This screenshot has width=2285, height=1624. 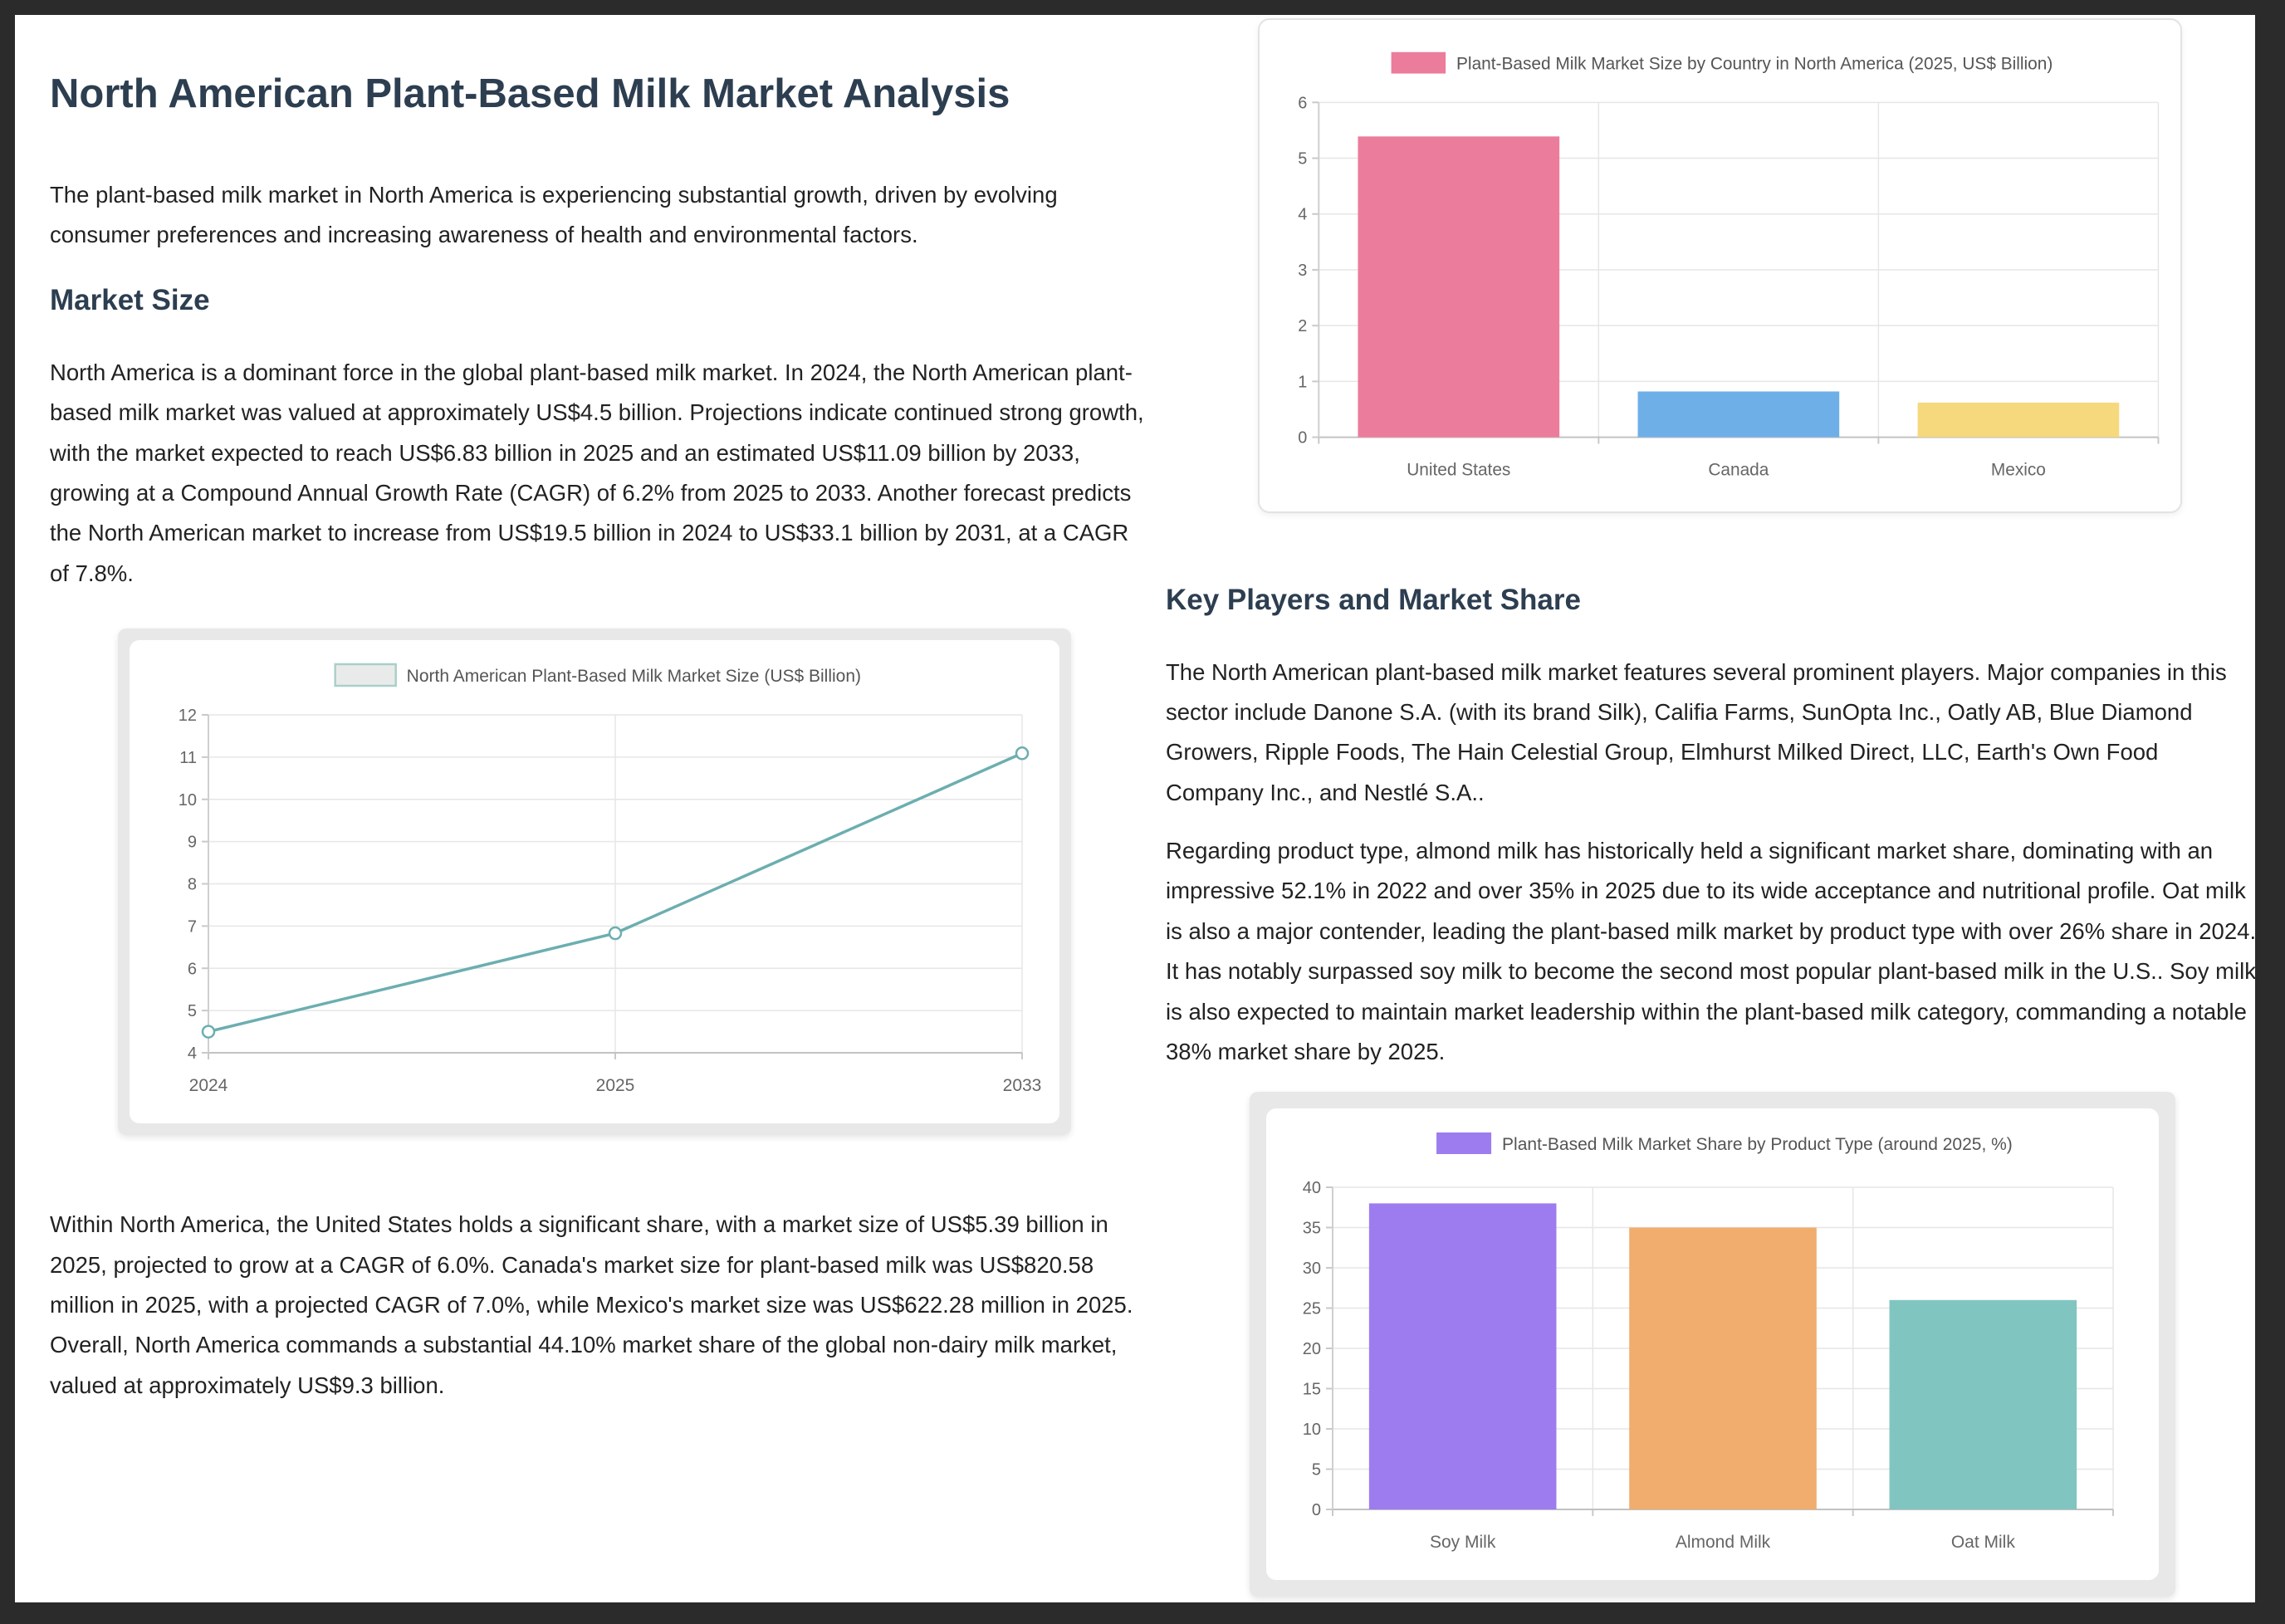 I want to click on bar-soy-milk, so click(x=1462, y=1356).